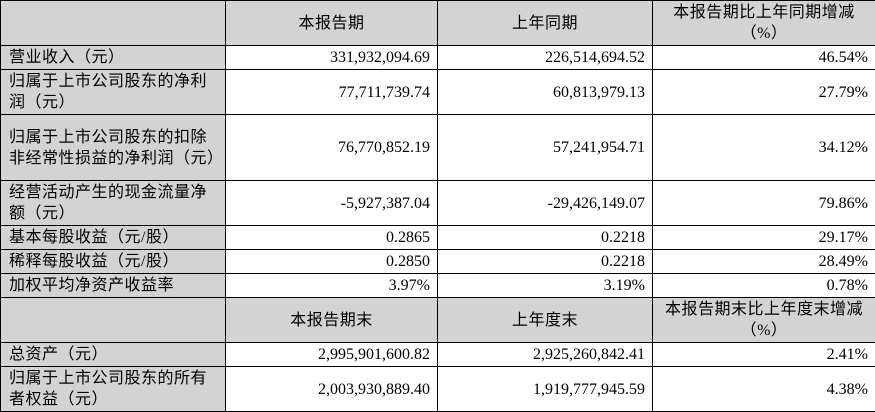 The width and height of the screenshot is (875, 412). What do you see at coordinates (764, 33) in the screenshot?
I see `period-change-unit: （%）` at bounding box center [764, 33].